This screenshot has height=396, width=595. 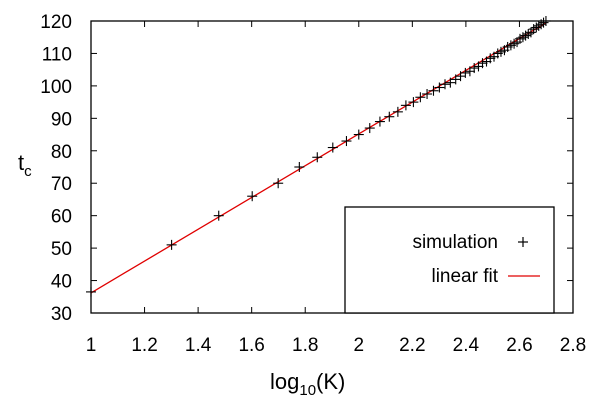 What do you see at coordinates (25, 165) in the screenshot?
I see `y-axis-label: tc` at bounding box center [25, 165].